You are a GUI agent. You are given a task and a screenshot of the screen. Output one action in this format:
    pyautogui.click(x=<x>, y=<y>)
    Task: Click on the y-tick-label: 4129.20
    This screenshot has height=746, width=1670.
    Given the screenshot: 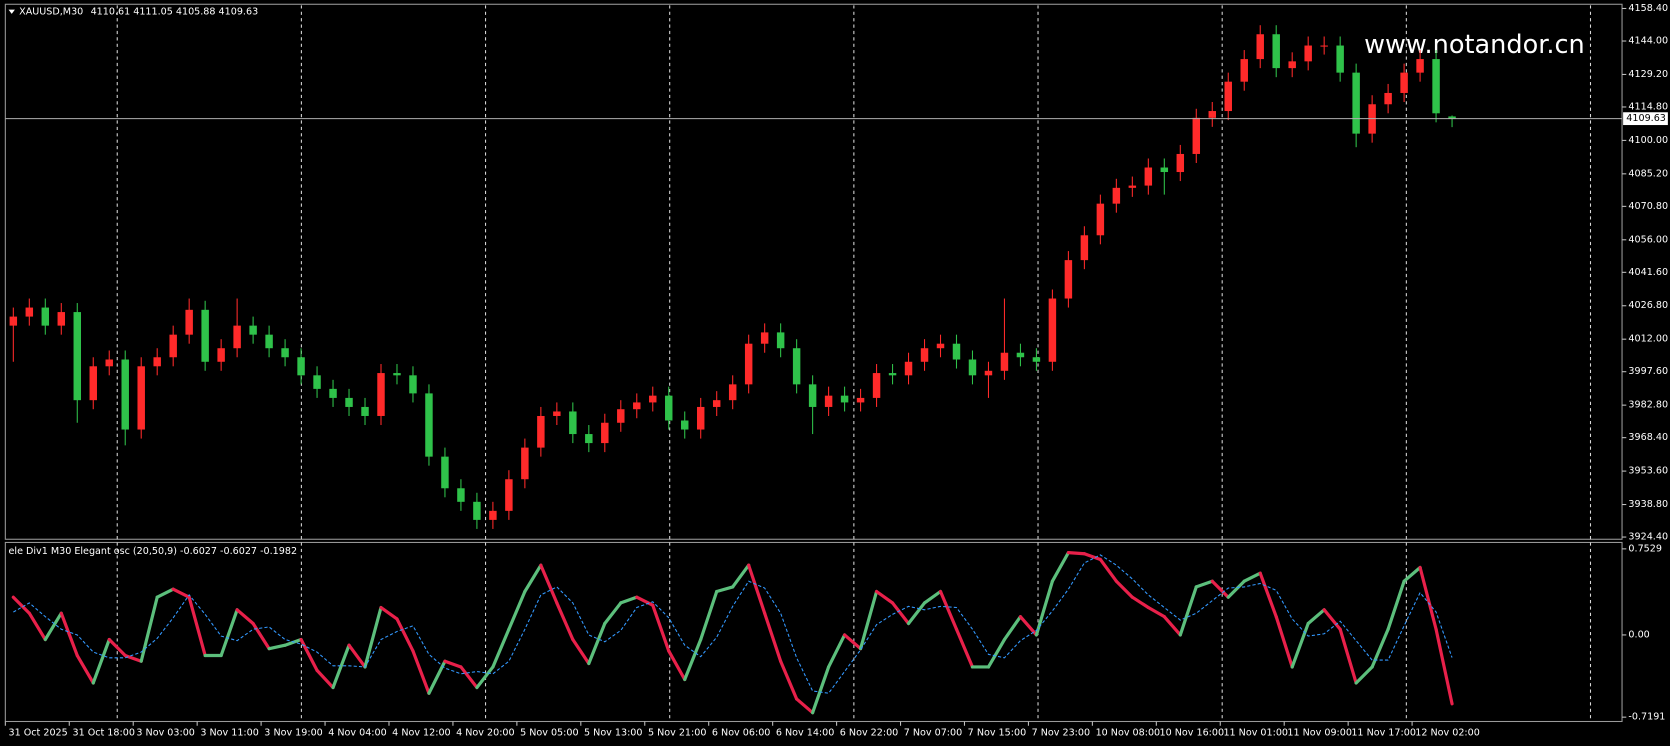 What is the action you would take?
    pyautogui.click(x=1648, y=74)
    